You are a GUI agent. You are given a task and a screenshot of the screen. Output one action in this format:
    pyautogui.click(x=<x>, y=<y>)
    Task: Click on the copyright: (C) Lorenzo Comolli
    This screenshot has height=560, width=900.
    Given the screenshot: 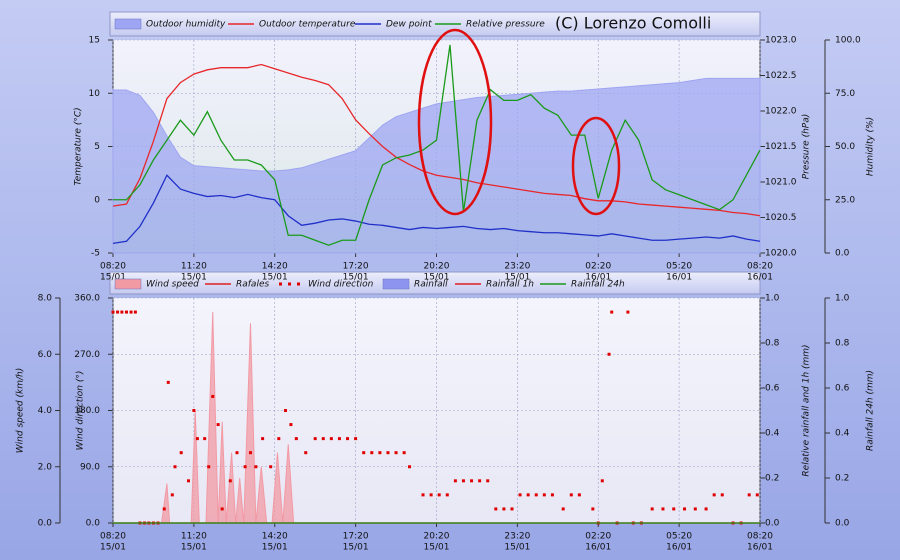 What is the action you would take?
    pyautogui.click(x=633, y=23)
    